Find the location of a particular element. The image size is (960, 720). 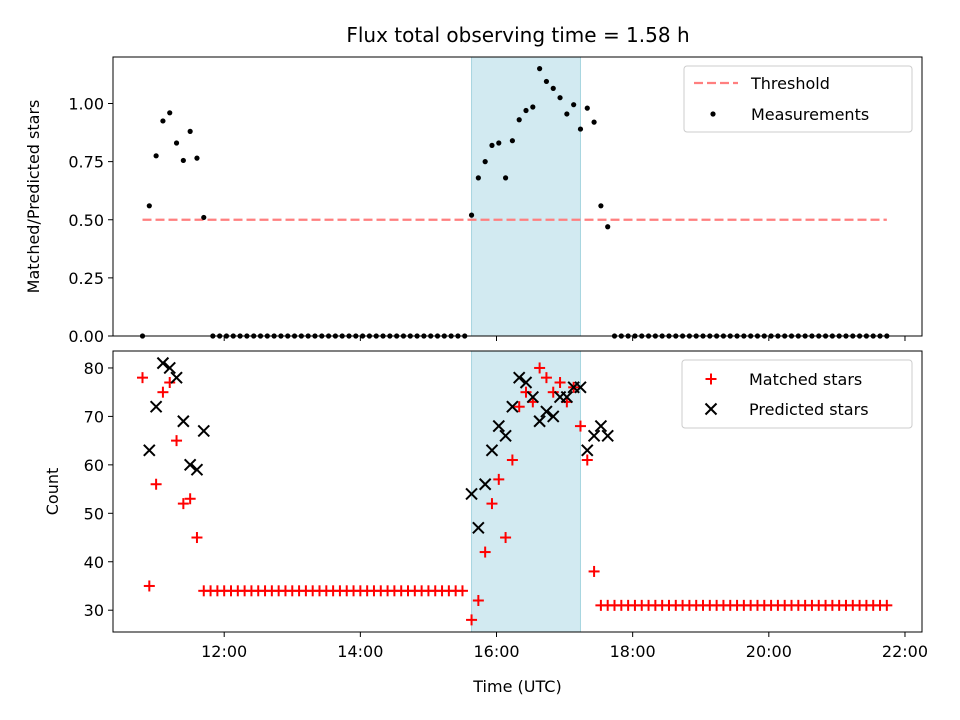

legend-measurements-label: Measurements is located at coordinates (810, 114).